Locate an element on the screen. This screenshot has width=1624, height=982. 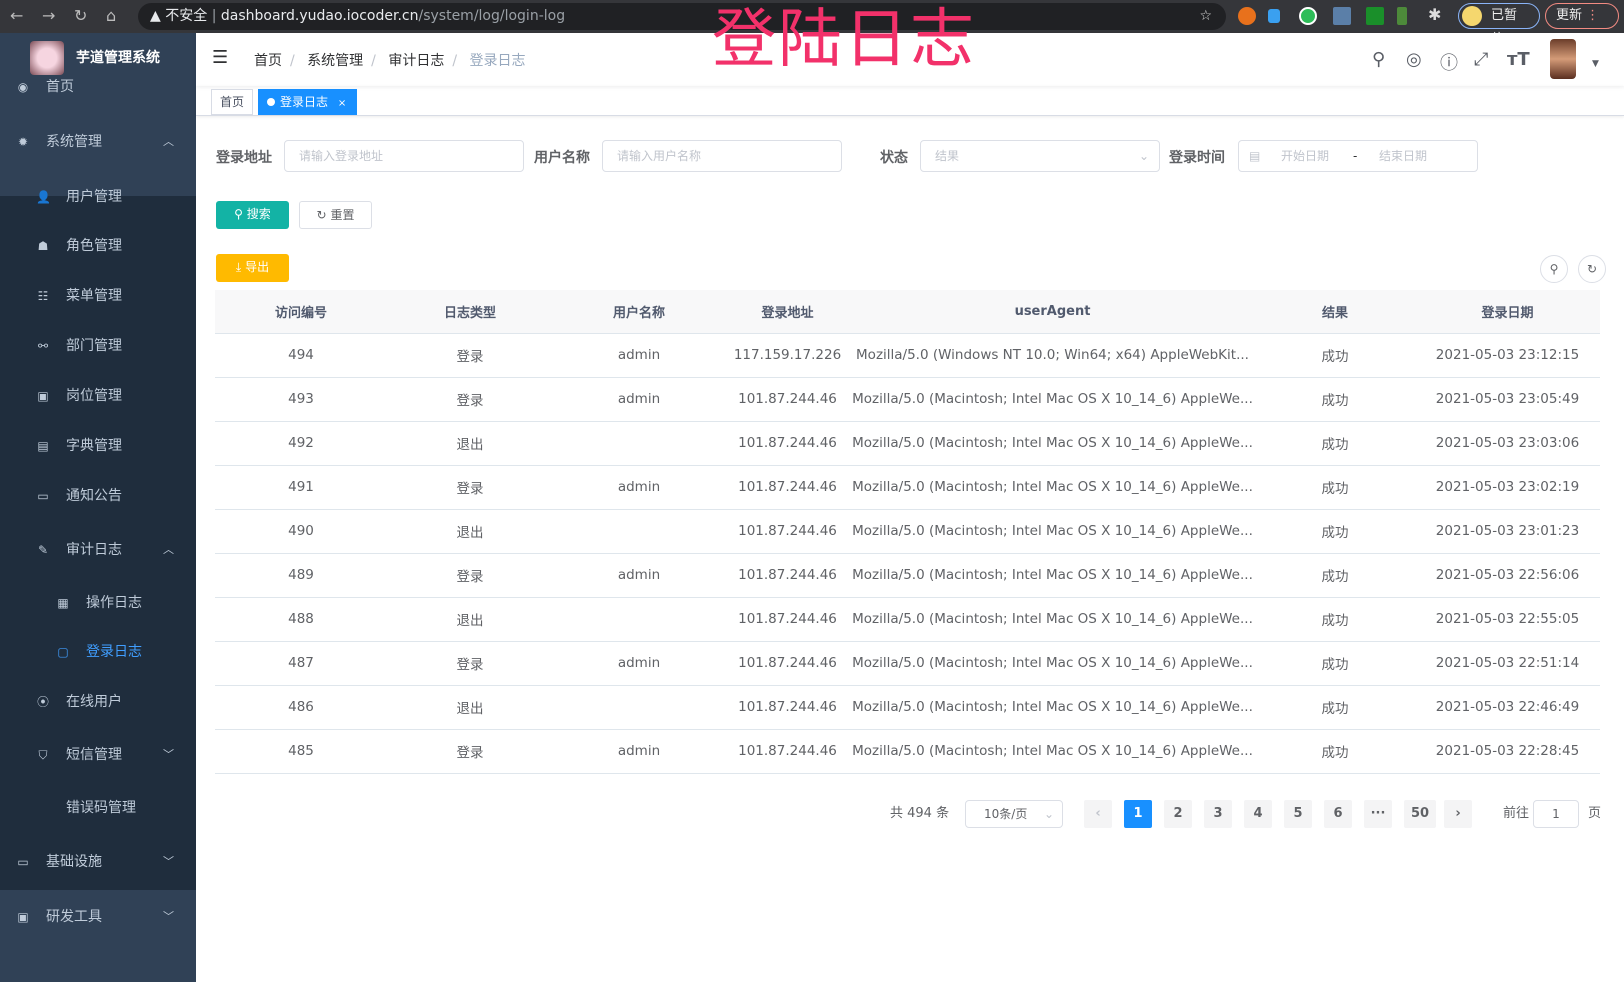
forward-icon: → is located at coordinates (49, 15).